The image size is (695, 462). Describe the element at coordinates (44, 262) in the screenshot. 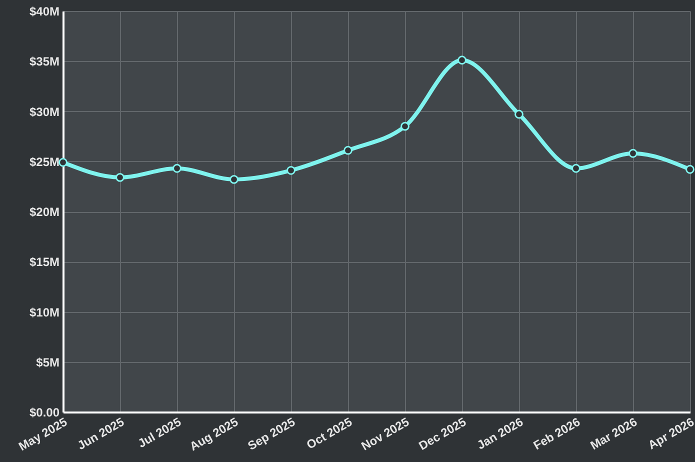

I see `y-tick-label: $15M` at that location.